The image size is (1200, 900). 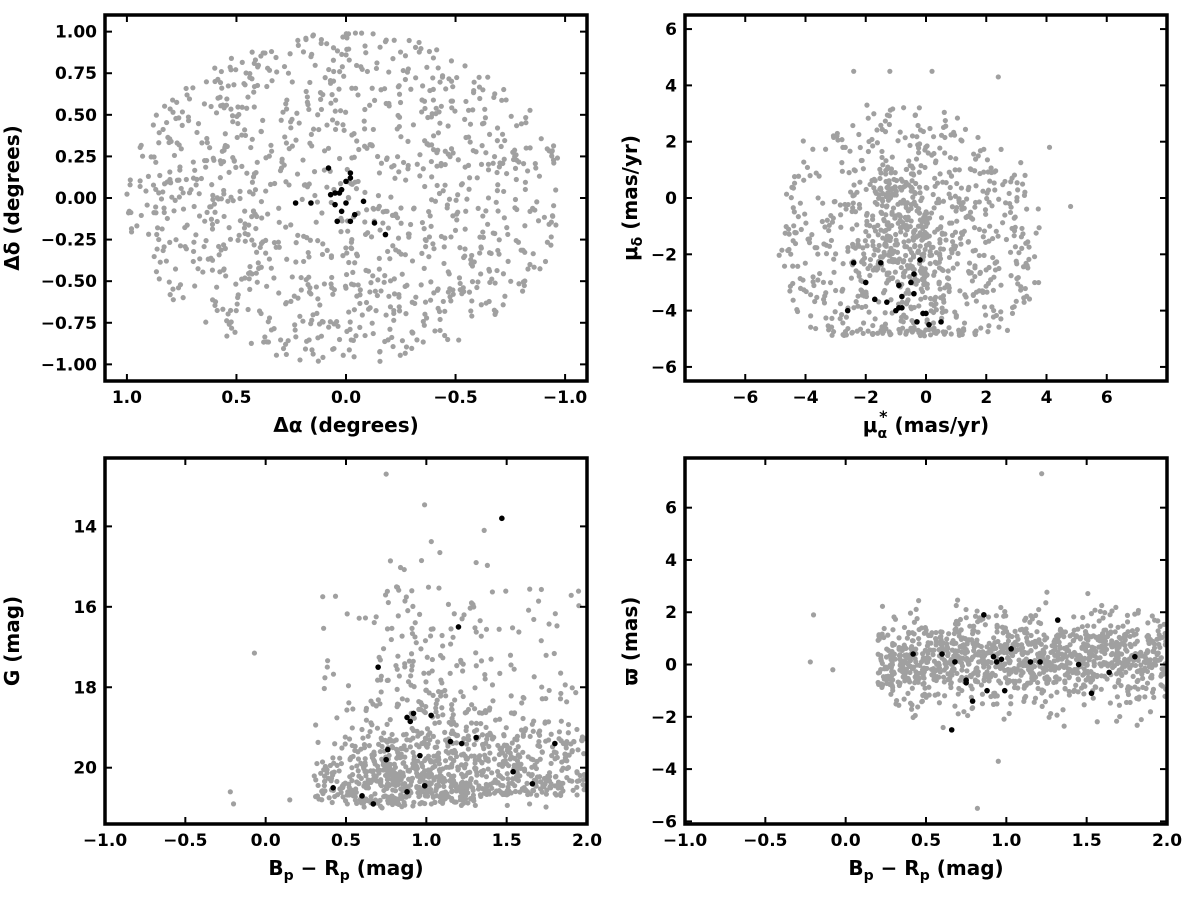 What do you see at coordinates (426, 841) in the screenshot?
I see `x-tick-label: 1.0` at bounding box center [426, 841].